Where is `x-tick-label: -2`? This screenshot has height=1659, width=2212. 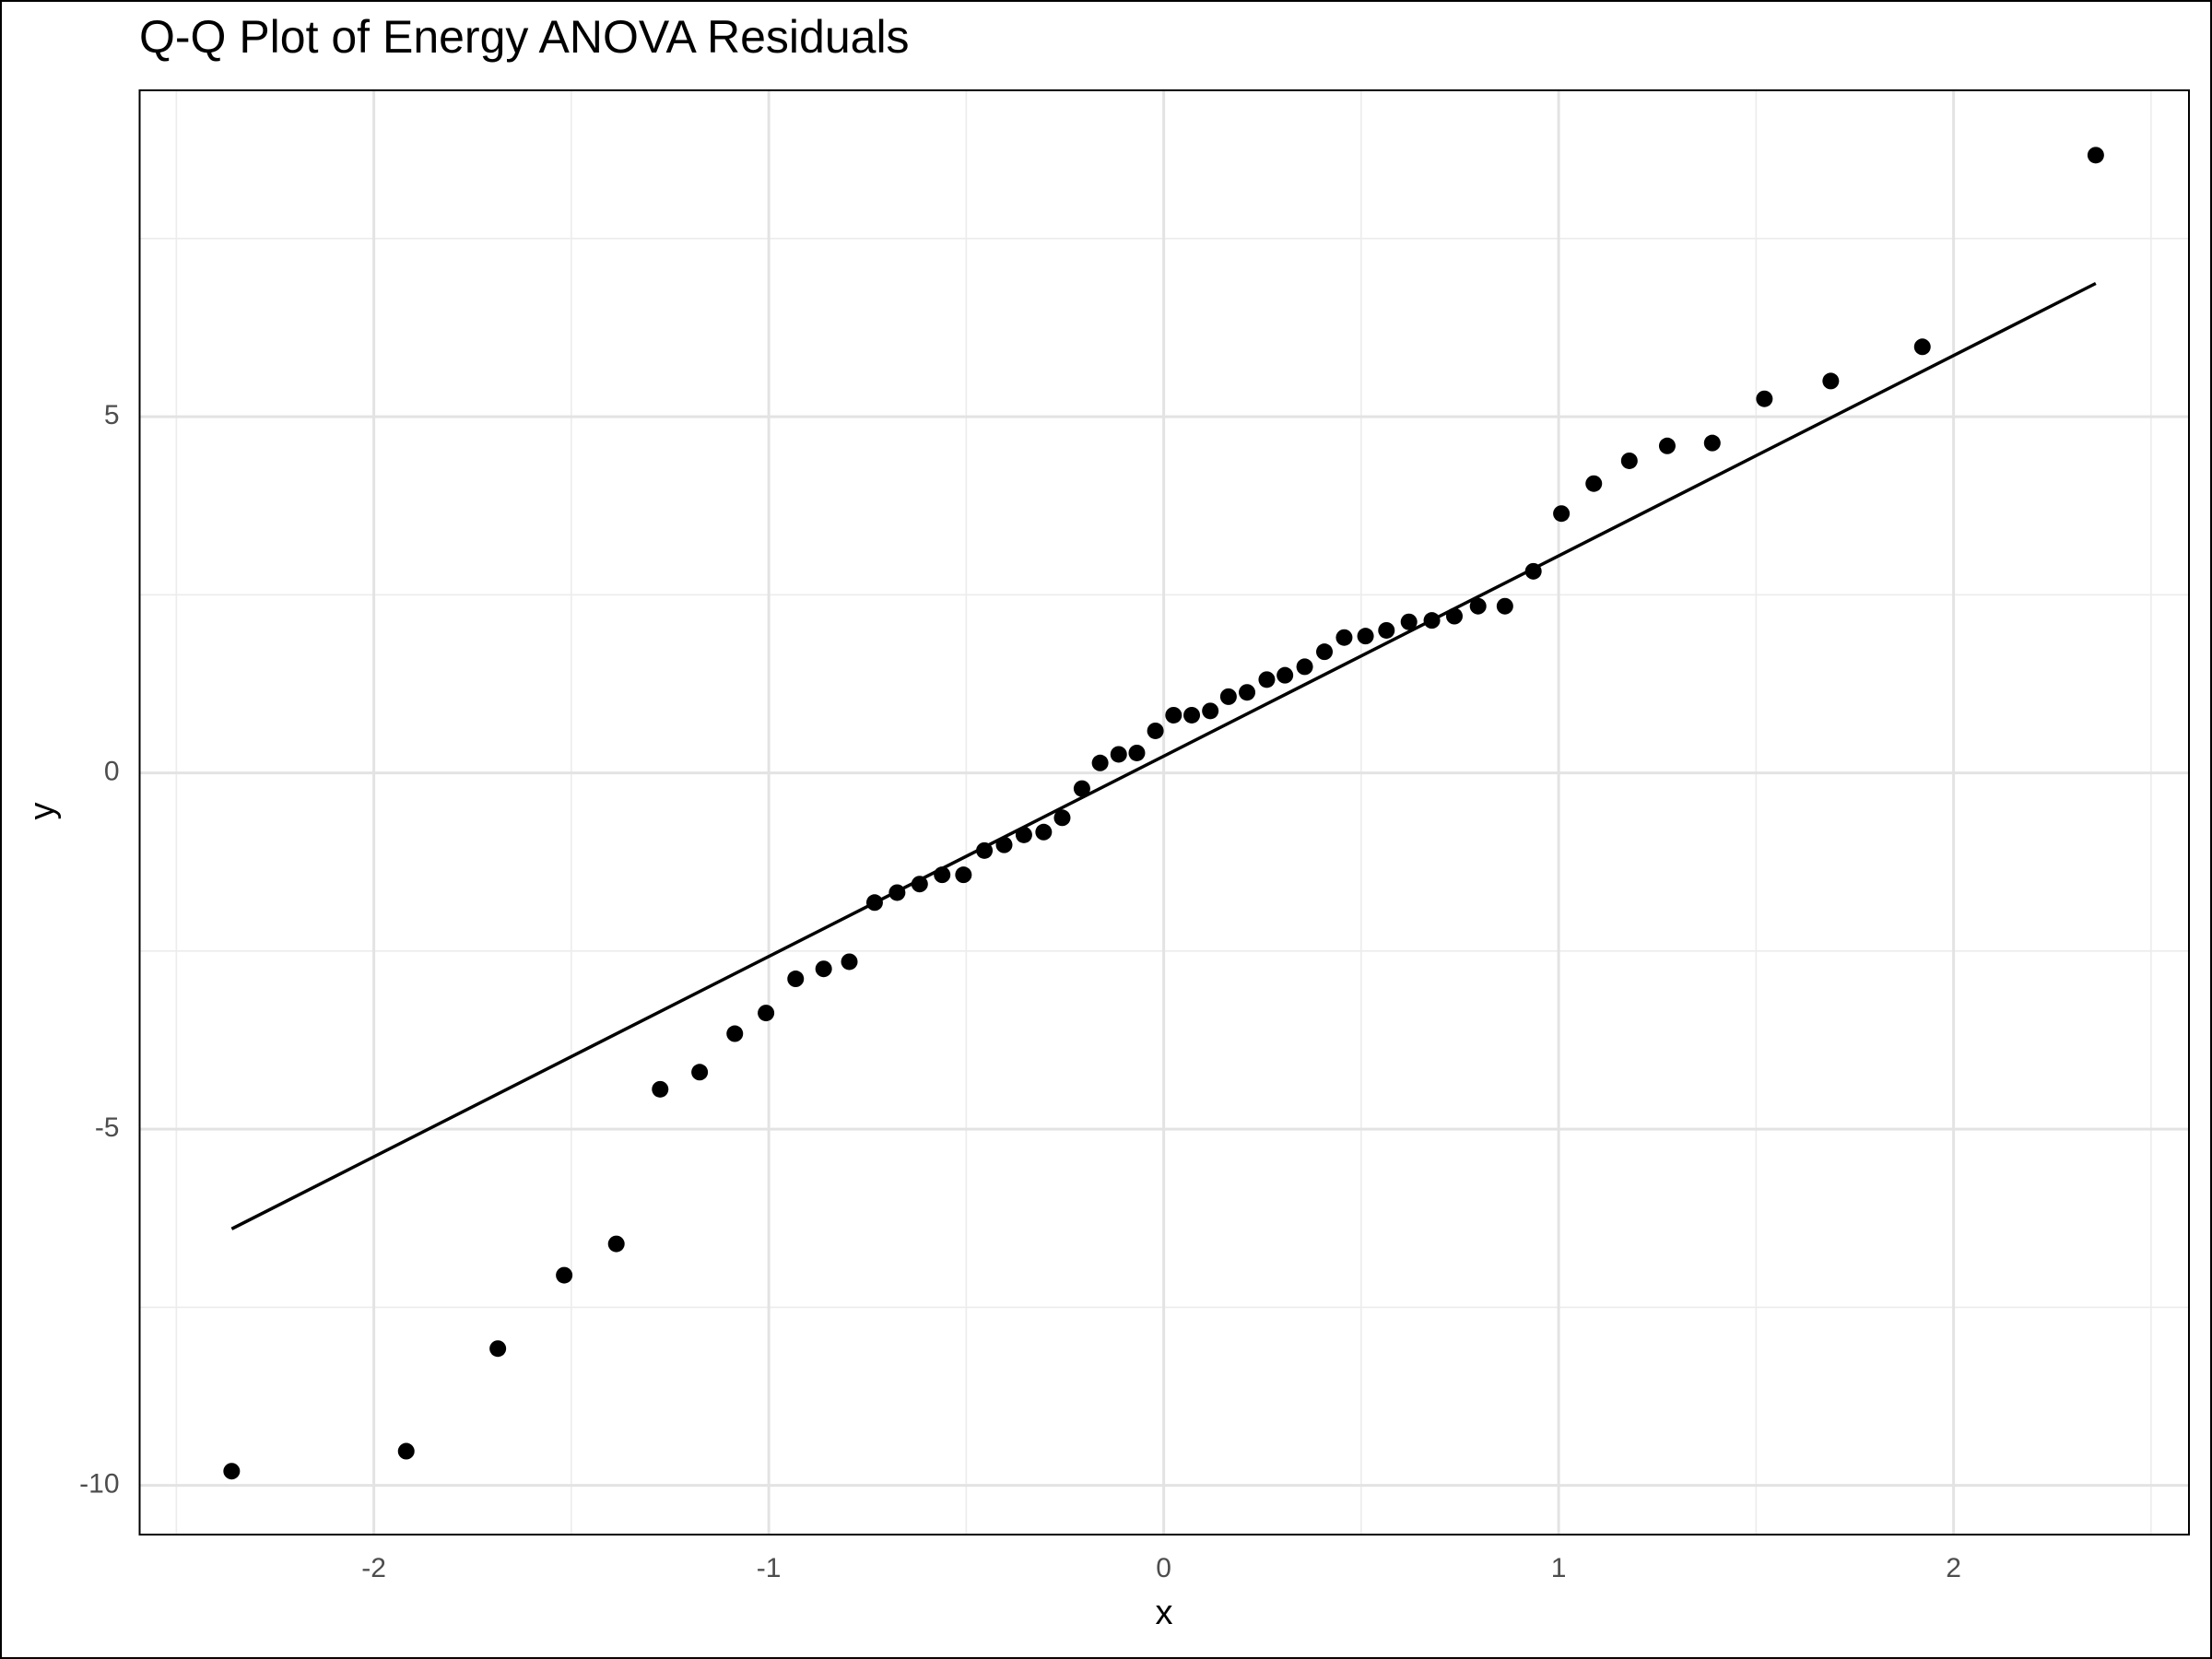 x-tick-label: -2 is located at coordinates (373, 1568).